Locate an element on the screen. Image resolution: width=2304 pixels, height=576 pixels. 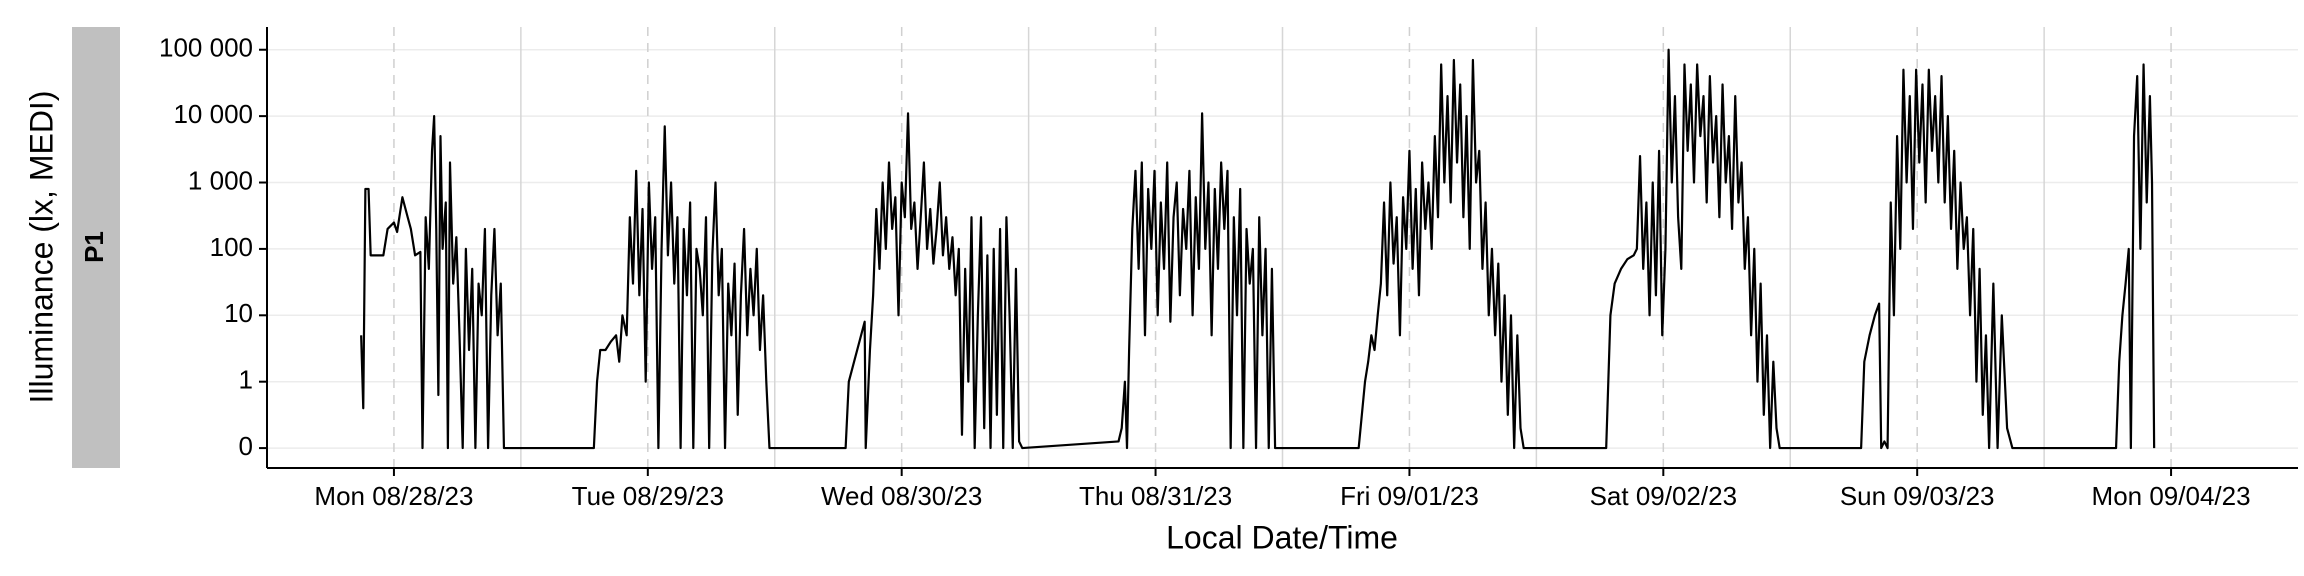
x-axis-label: Local Date/Time is located at coordinates (1282, 537).